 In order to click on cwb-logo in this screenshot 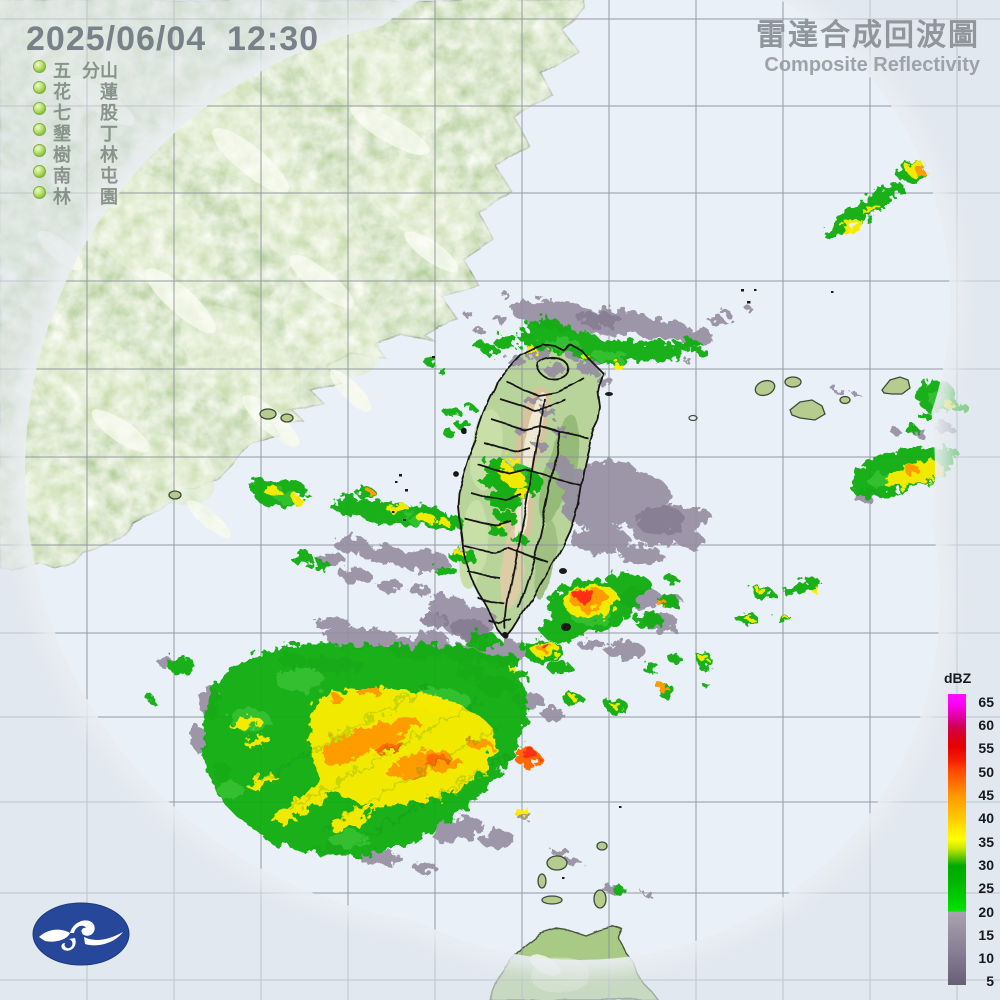, I will do `click(81, 934)`.